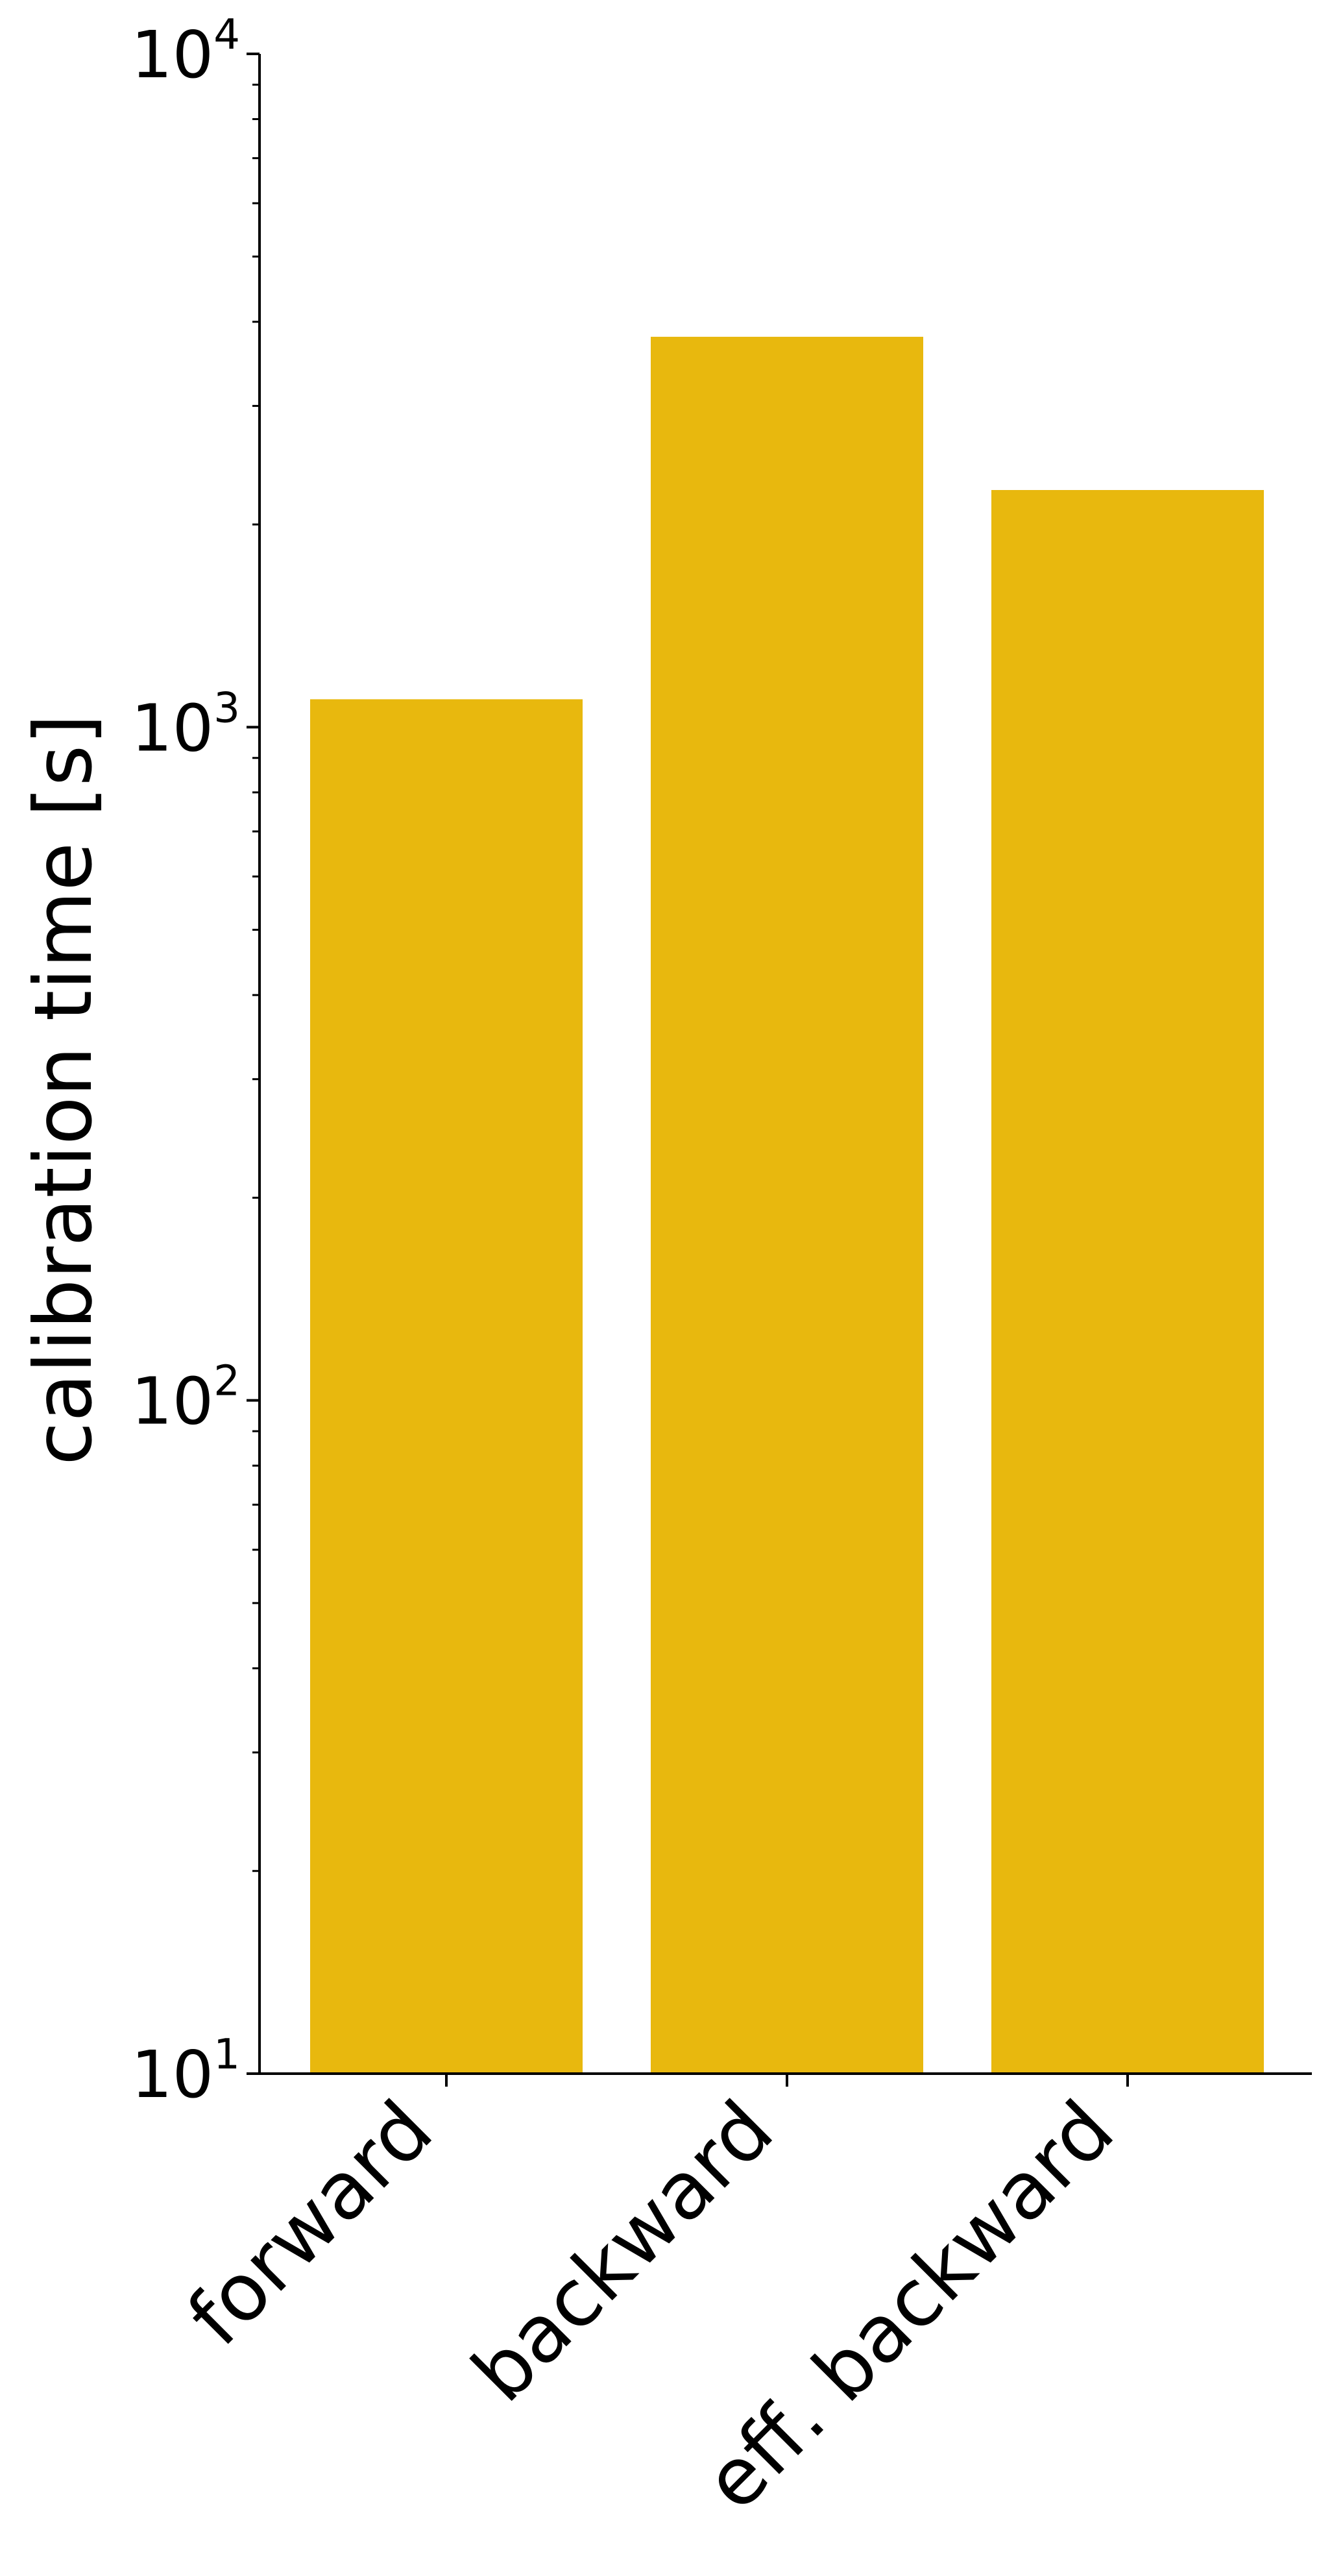 This screenshot has height=2576, width=1343. What do you see at coordinates (195, 1062) in the screenshot?
I see `major-ticks-group: 101 102 103 104` at bounding box center [195, 1062].